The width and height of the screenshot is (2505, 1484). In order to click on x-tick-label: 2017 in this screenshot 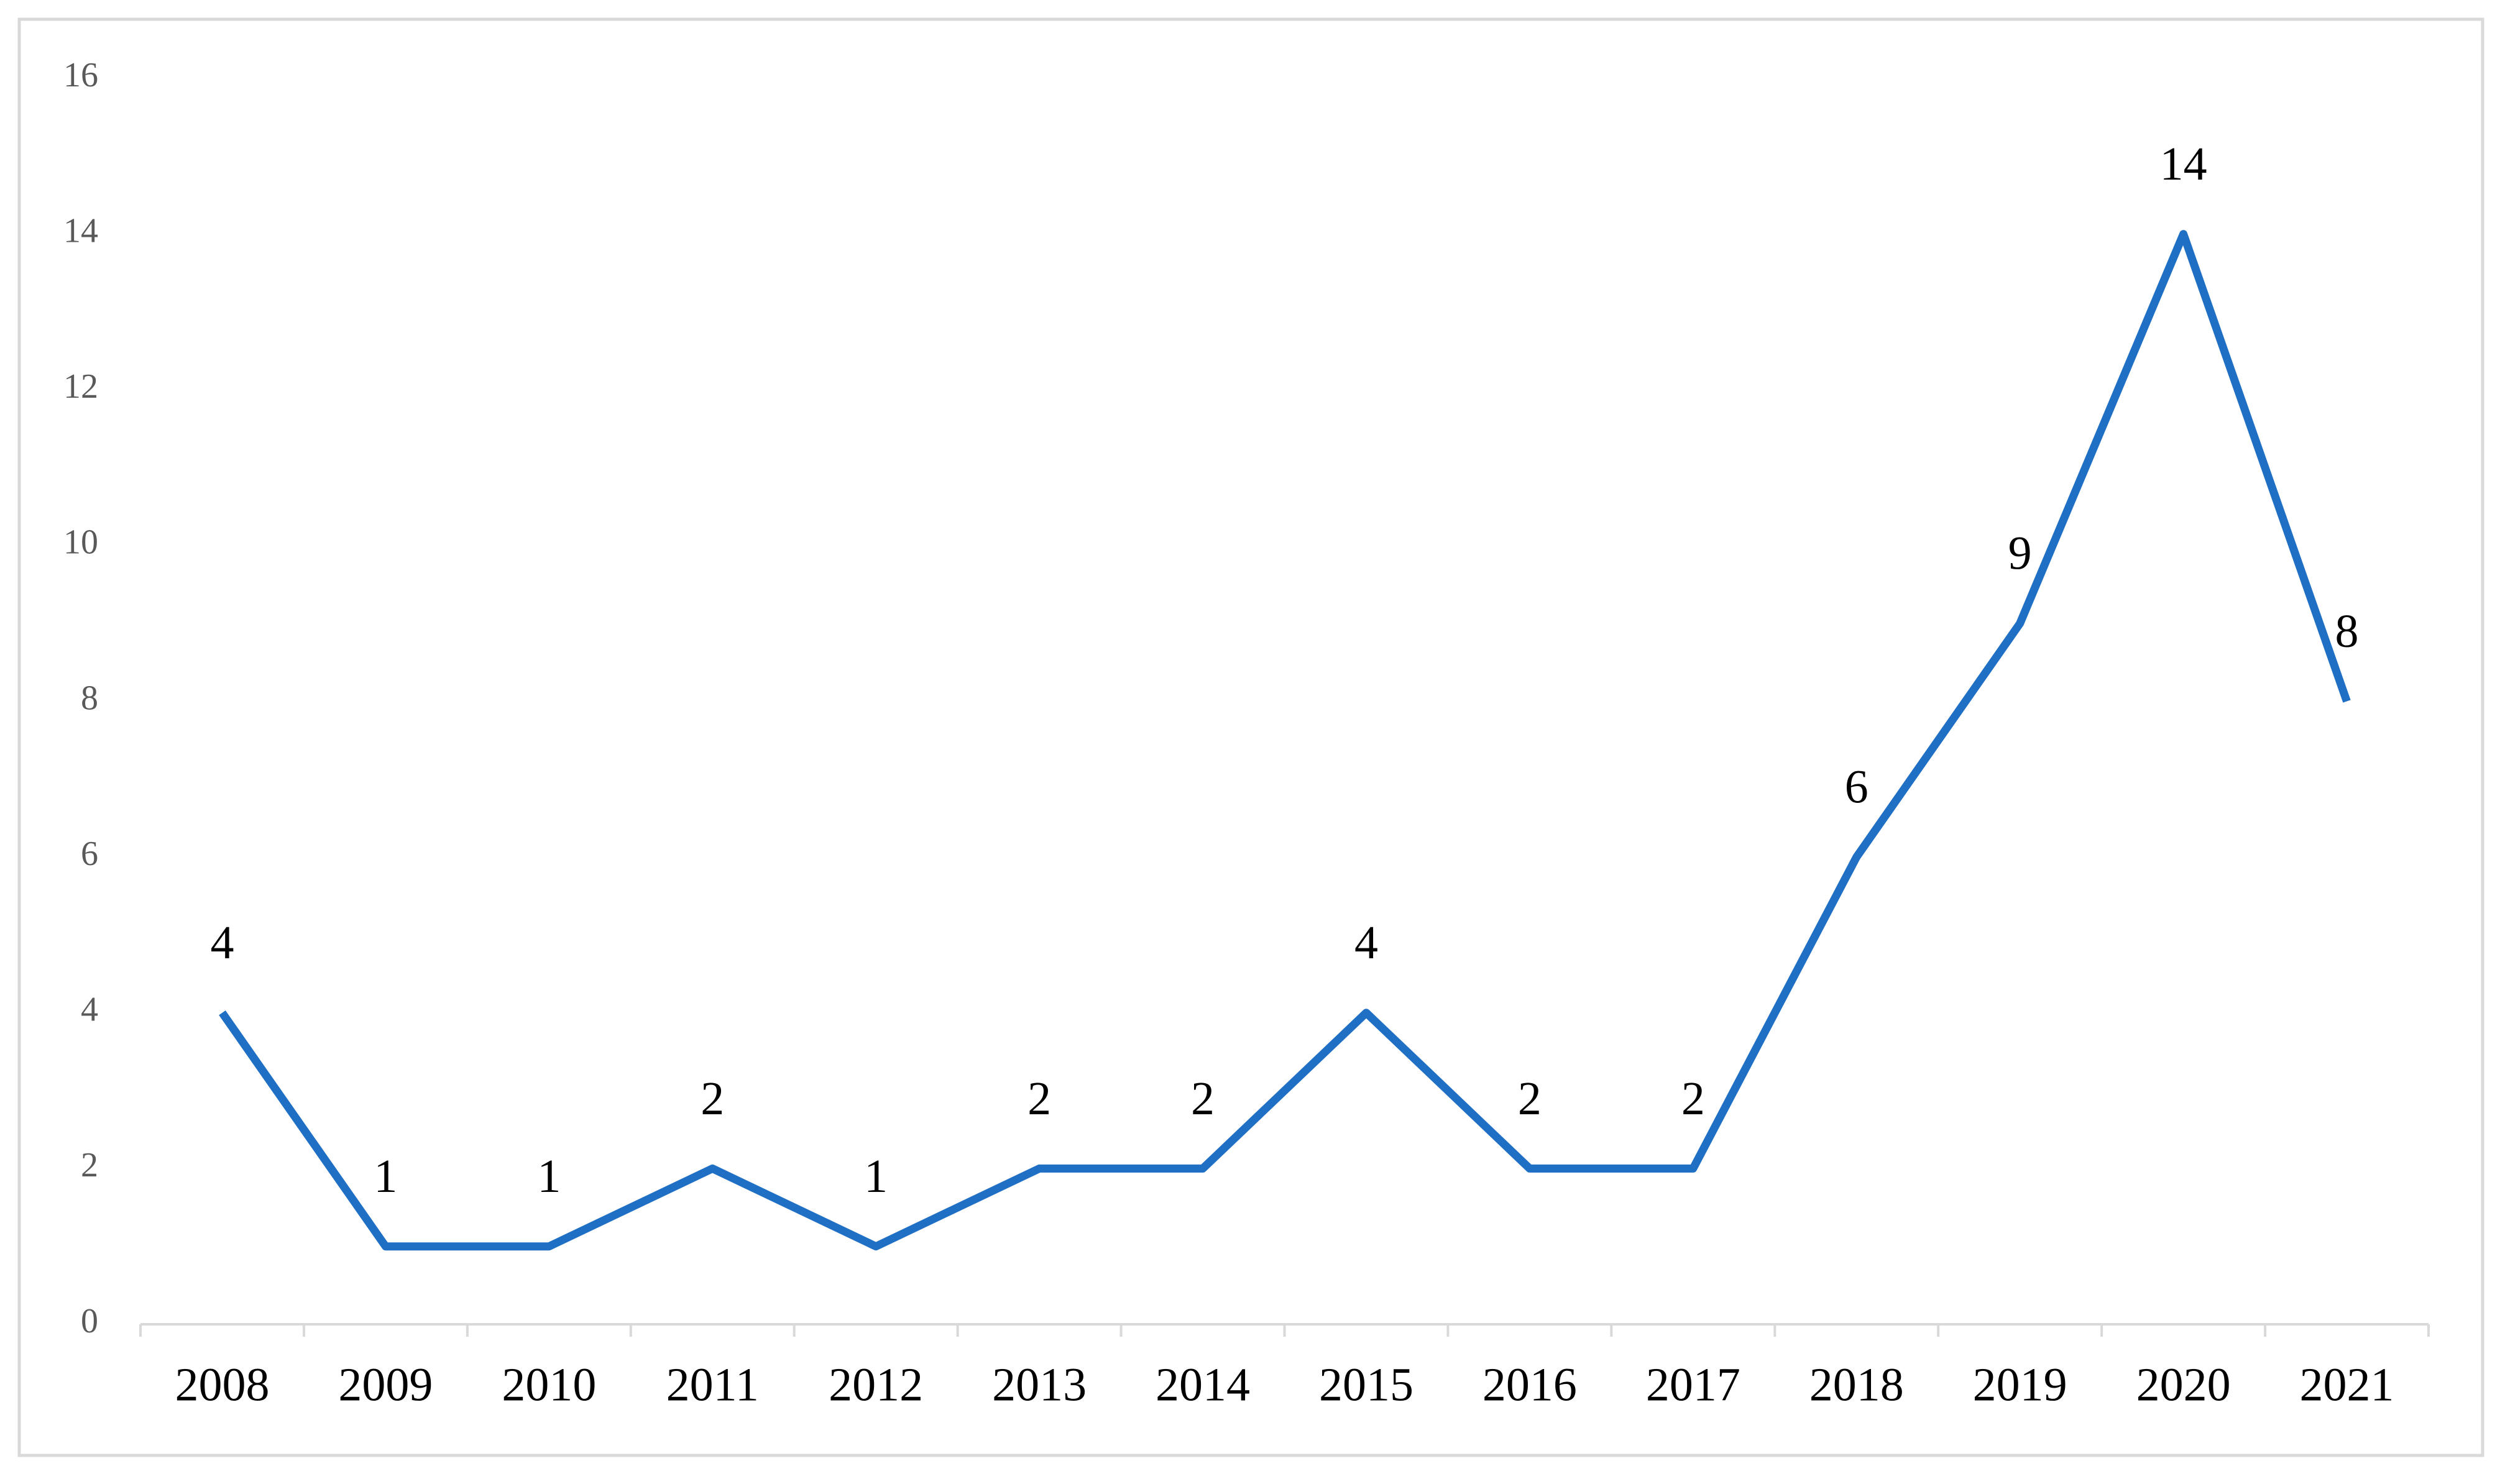, I will do `click(1693, 1384)`.